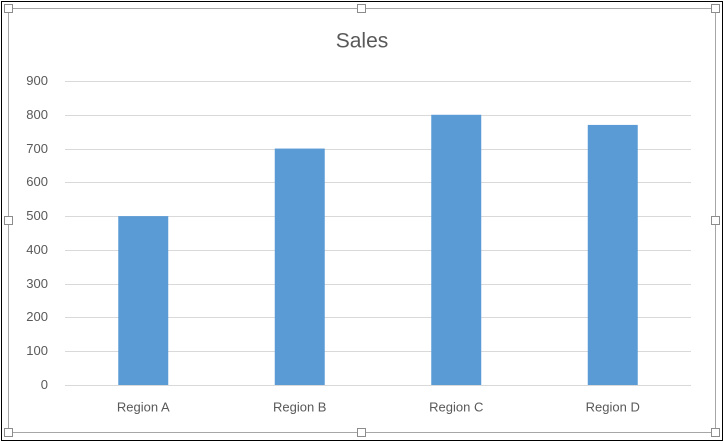 The width and height of the screenshot is (724, 442). What do you see at coordinates (37, 350) in the screenshot?
I see `y-tick-label: 100` at bounding box center [37, 350].